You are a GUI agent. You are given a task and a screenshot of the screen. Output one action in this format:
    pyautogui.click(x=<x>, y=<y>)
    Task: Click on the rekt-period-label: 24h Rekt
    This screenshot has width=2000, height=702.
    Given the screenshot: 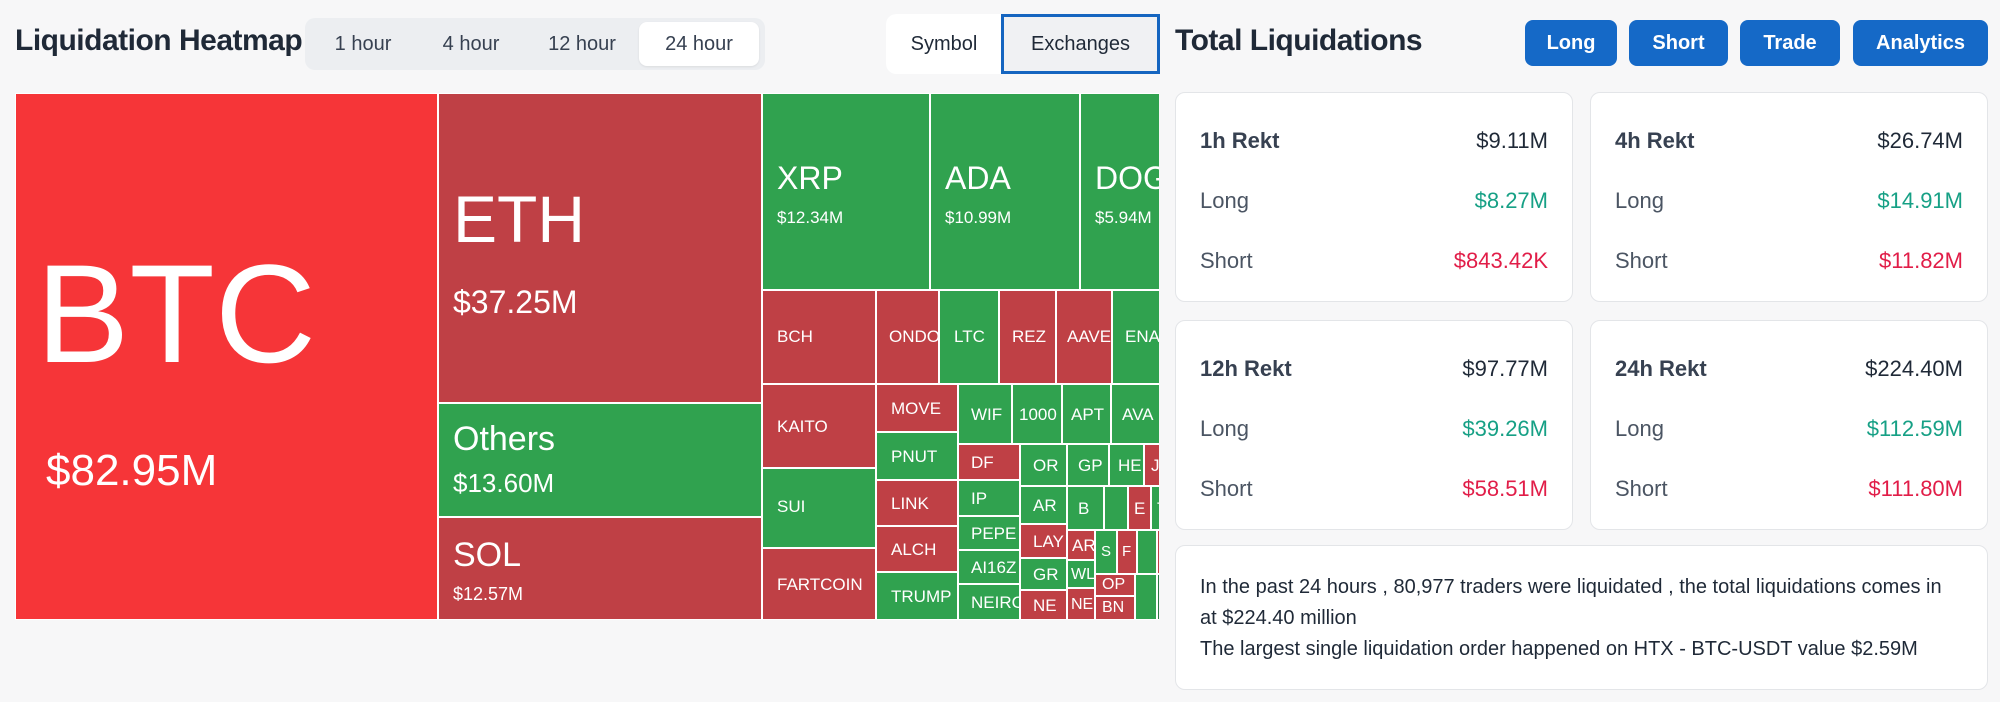 What is the action you would take?
    pyautogui.click(x=1661, y=368)
    